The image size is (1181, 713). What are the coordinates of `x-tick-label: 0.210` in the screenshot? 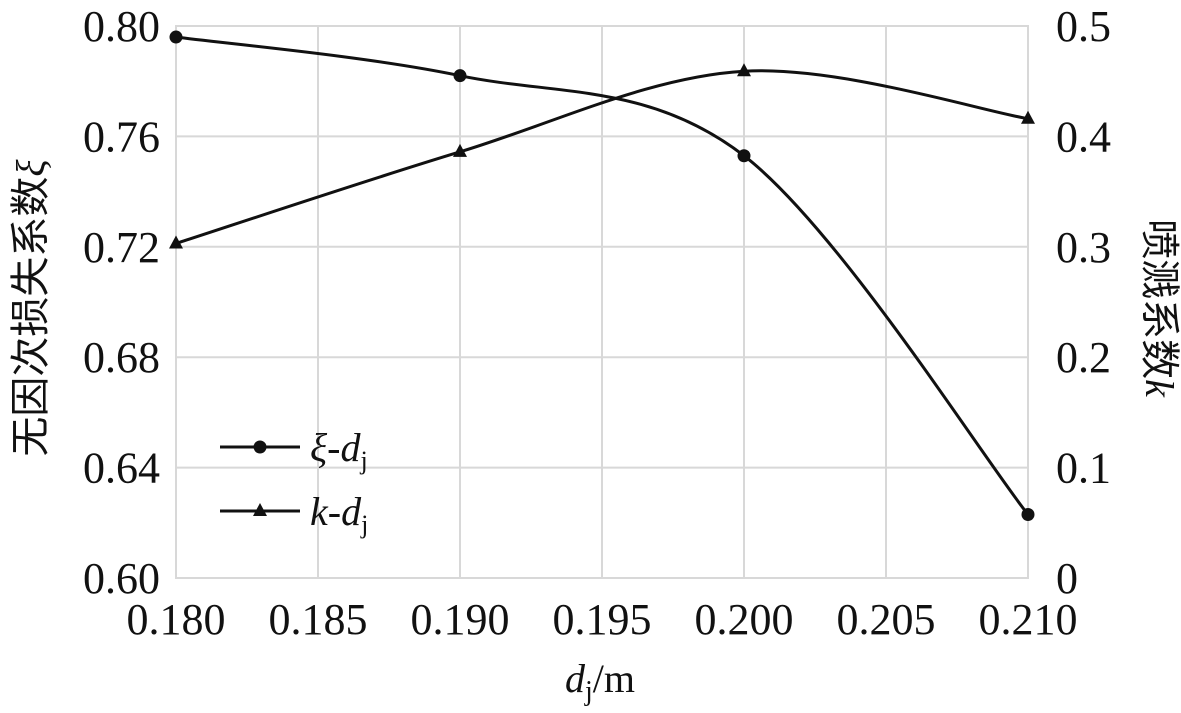 It's located at (1028, 619).